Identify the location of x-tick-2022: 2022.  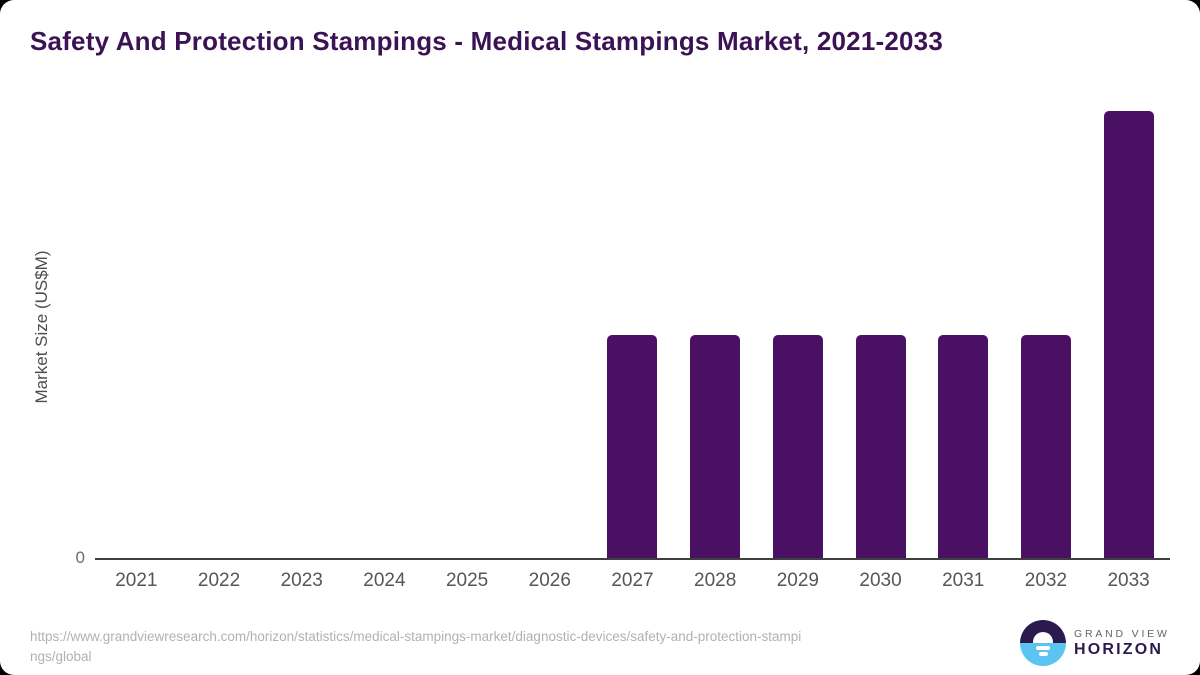
(219, 580).